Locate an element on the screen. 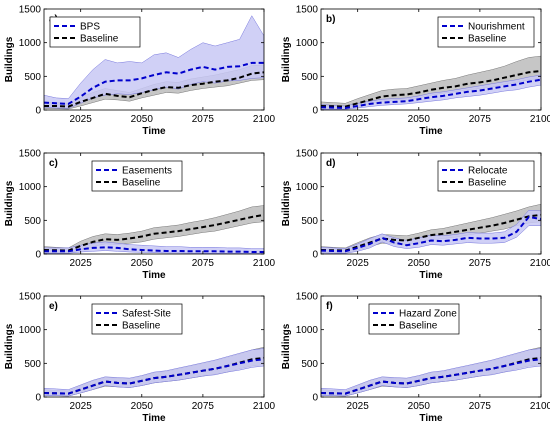  panel-label: b) is located at coordinates (330, 19).